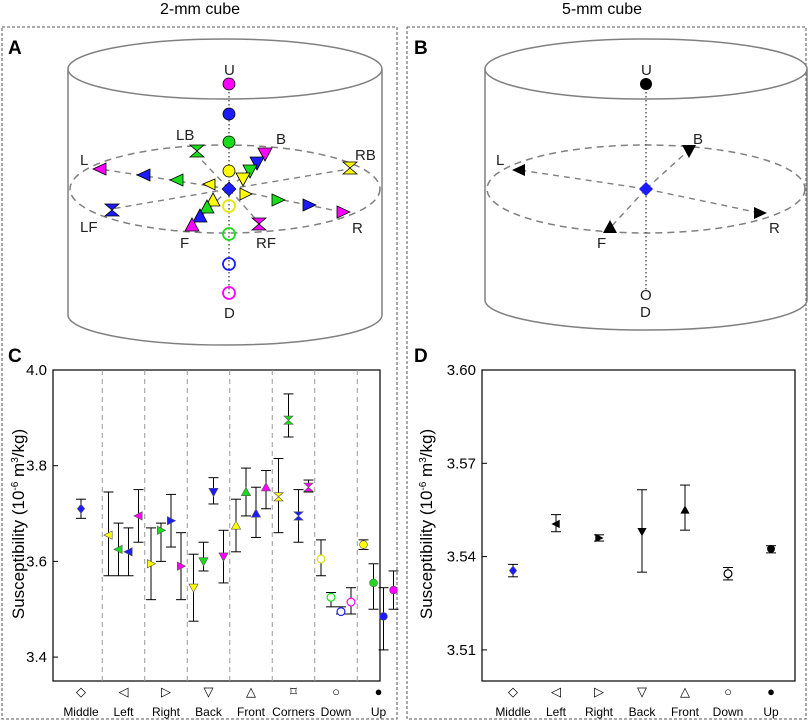  What do you see at coordinates (185, 135) in the screenshot?
I see `label-a-lb: LB` at bounding box center [185, 135].